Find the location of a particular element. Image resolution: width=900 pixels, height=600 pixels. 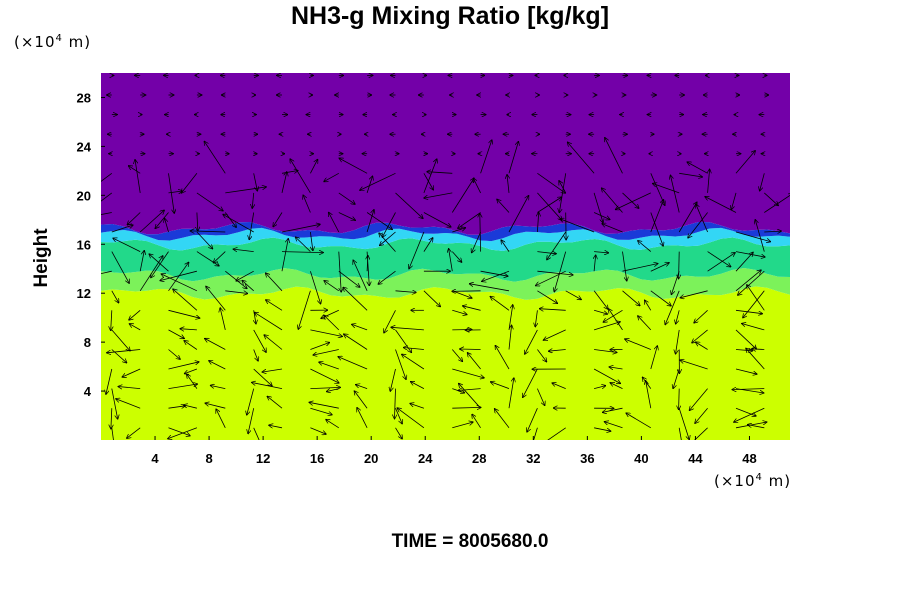

time-label: TIME = 8005680.0 is located at coordinates (470, 541).